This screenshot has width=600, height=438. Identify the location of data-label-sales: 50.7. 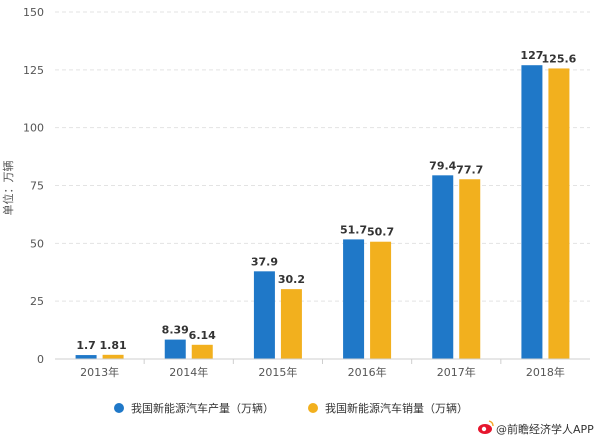
(380, 232).